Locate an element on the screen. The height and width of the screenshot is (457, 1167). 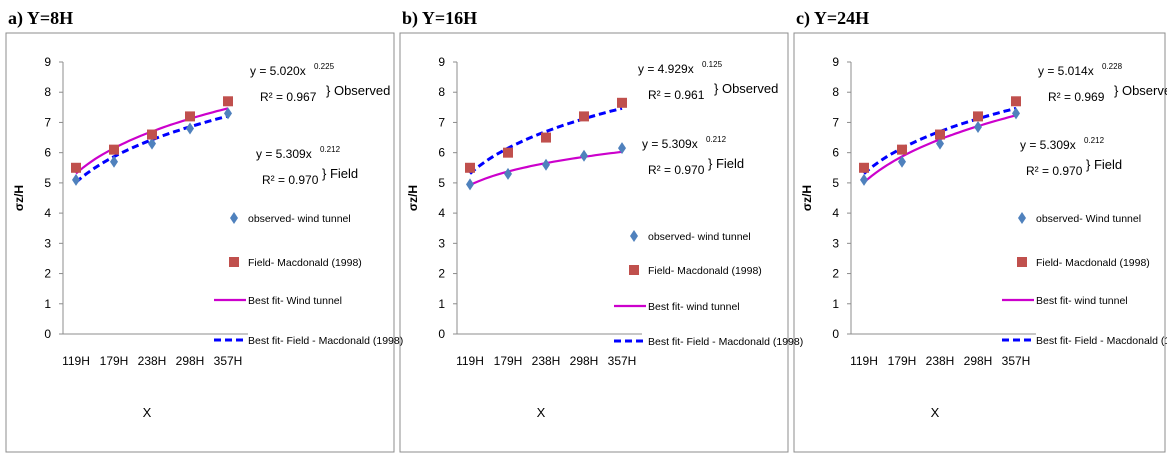
observed-equation: y = 5.020x is located at coordinates (278, 71).